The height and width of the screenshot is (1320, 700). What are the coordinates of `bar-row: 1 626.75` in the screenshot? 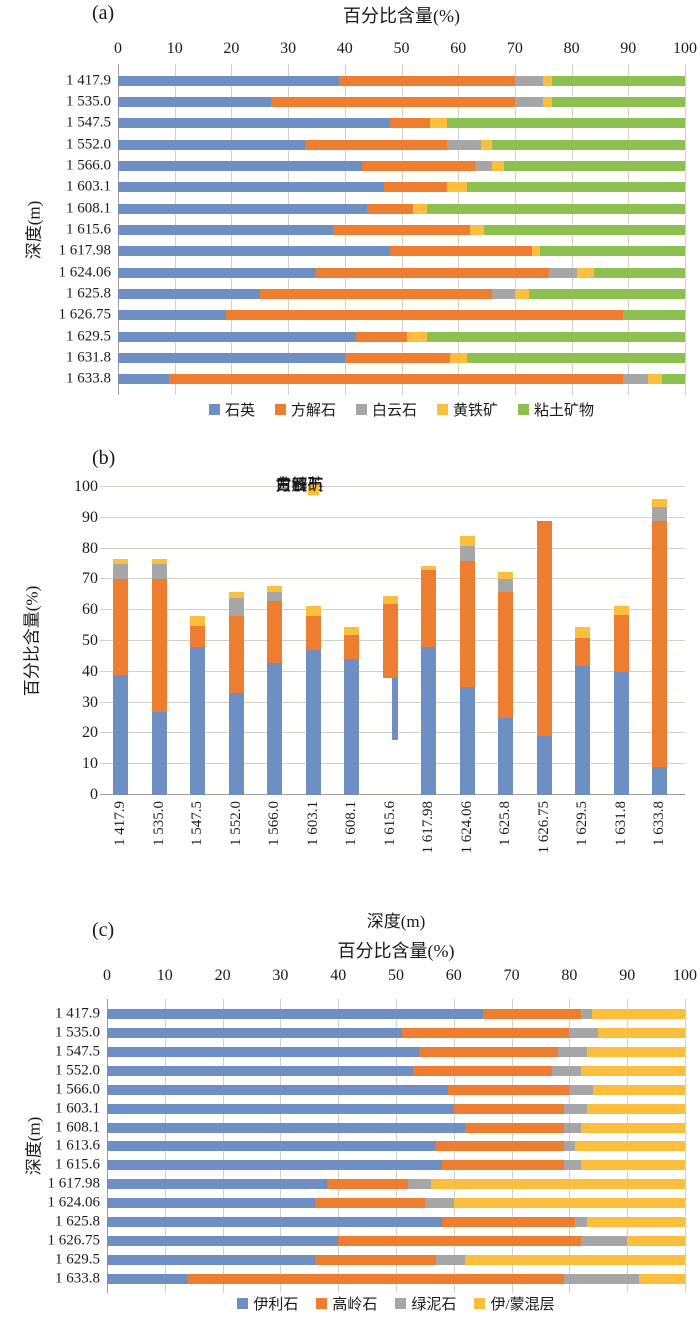 It's located at (366, 1240).